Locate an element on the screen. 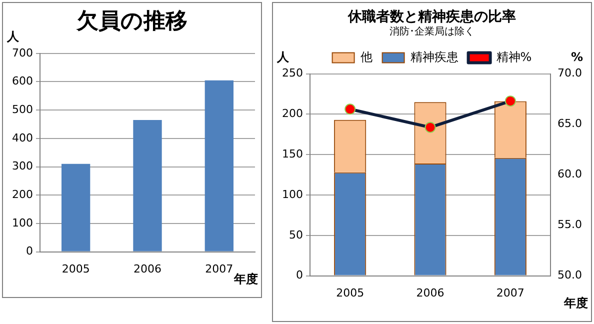  chart-title: 欠員の推移 is located at coordinates (132, 21).